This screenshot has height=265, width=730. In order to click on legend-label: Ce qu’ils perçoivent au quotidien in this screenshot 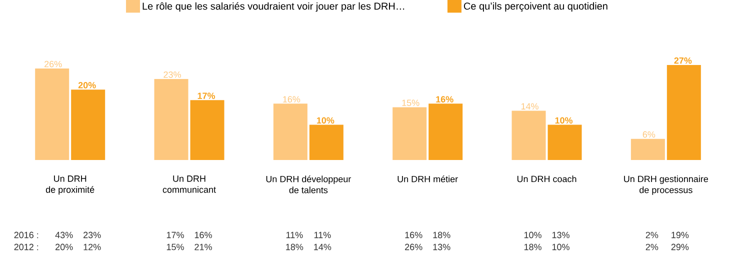, I will do `click(536, 7)`.